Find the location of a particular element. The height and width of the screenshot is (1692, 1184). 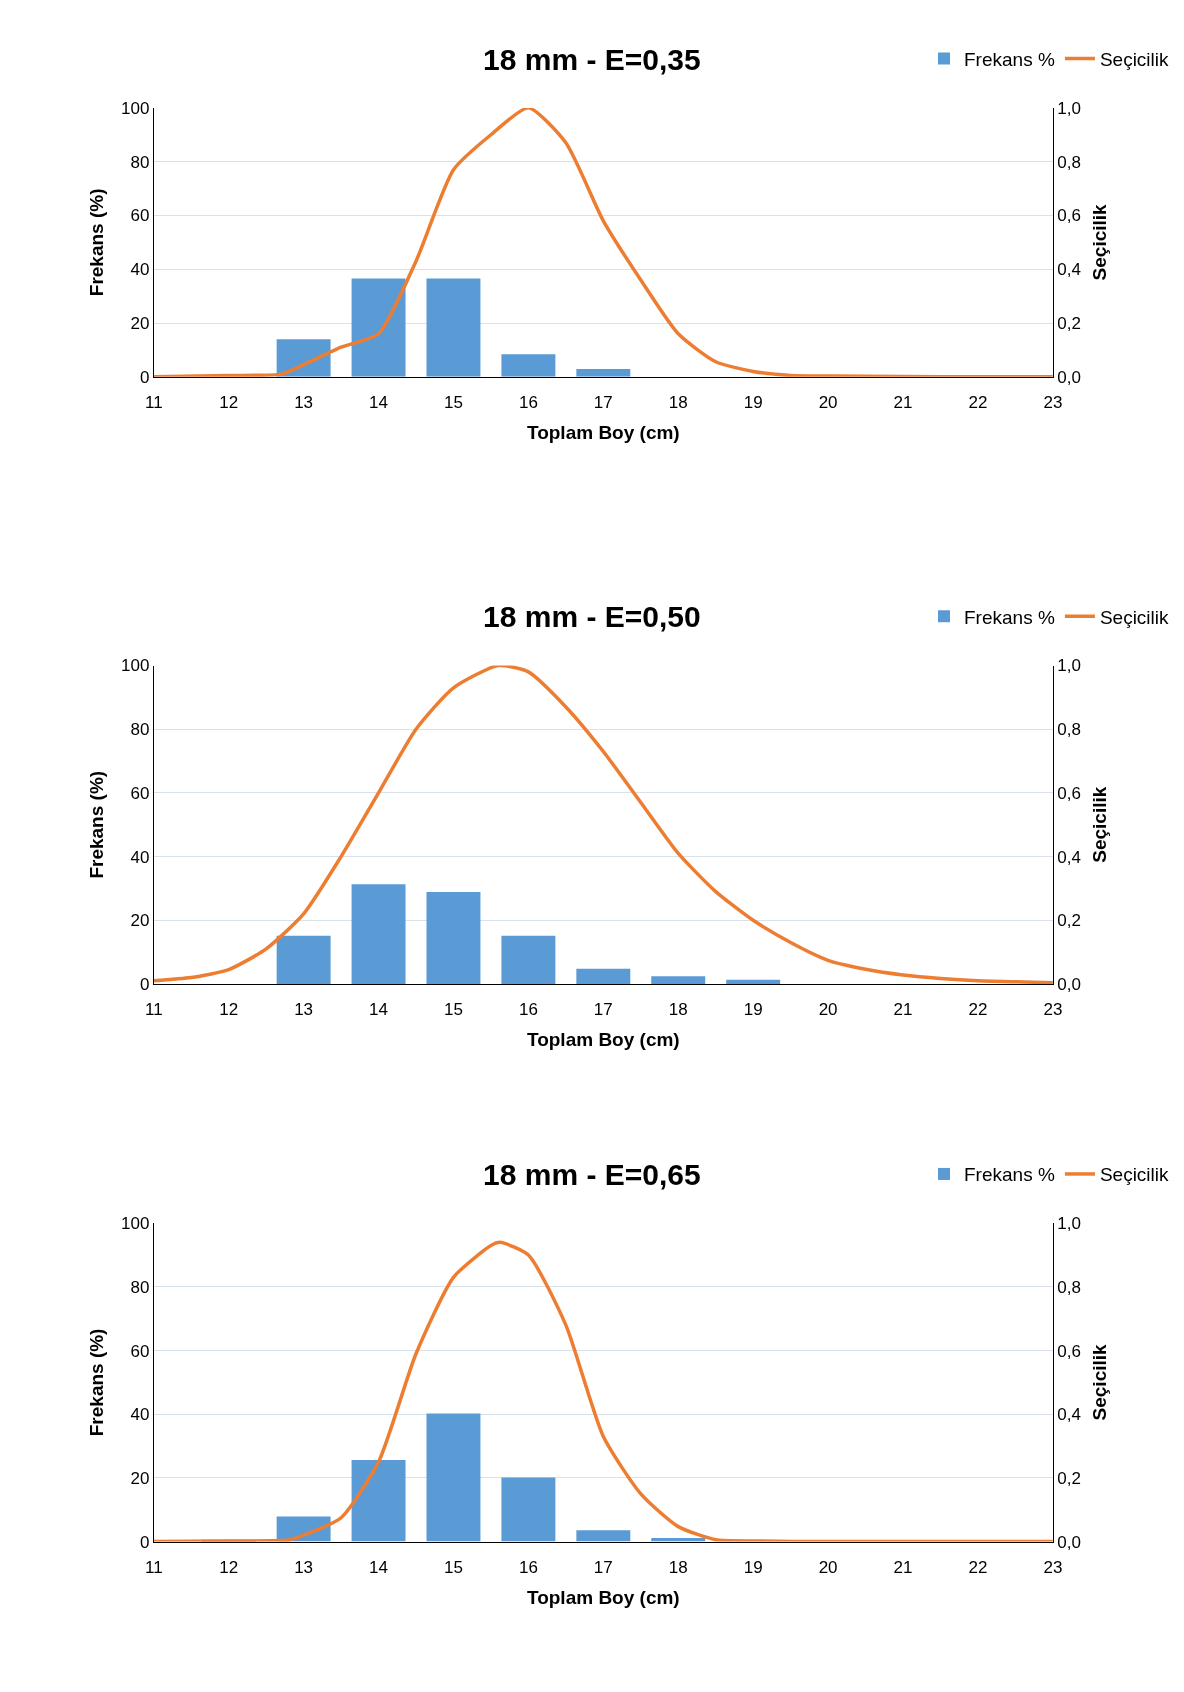

chart-title: 18 mm - E=0,35 is located at coordinates (592, 59).